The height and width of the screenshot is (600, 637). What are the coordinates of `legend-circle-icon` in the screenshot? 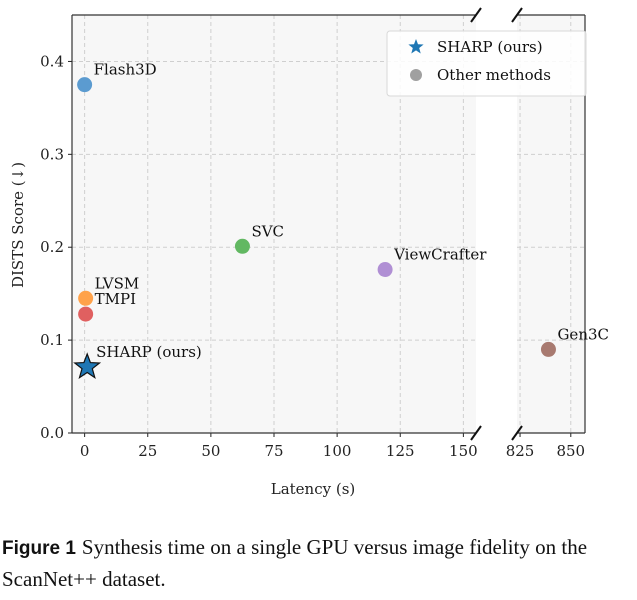 It's located at (416, 75).